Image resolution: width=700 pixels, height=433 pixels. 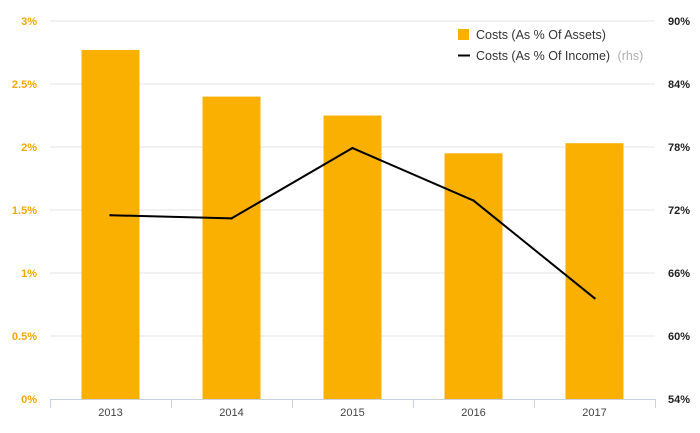 I want to click on legend-swatch-bar, so click(x=463, y=34).